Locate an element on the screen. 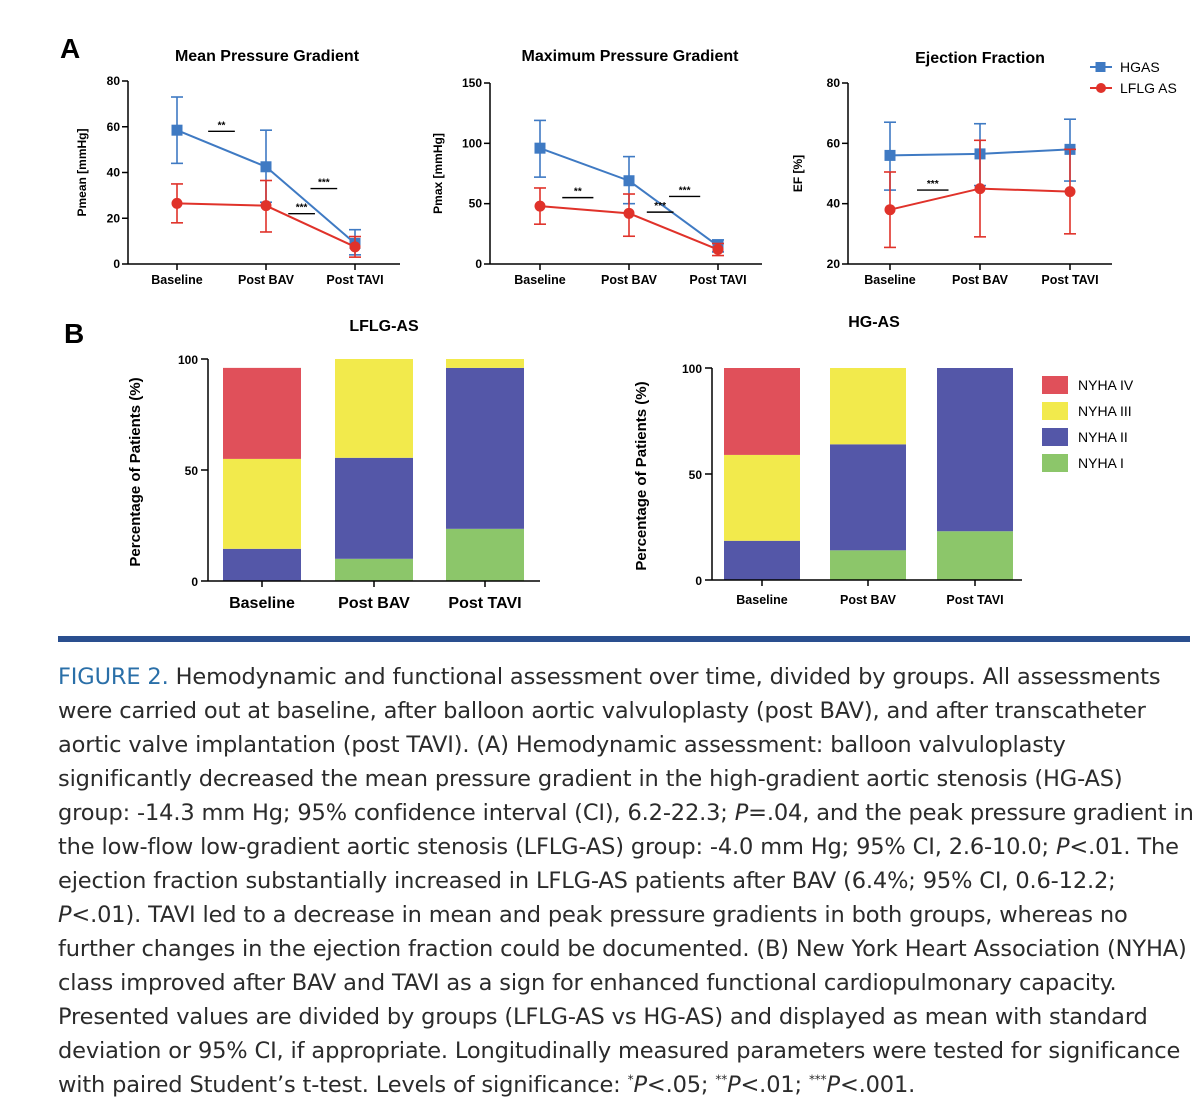 The height and width of the screenshot is (1112, 1200). legend-label: HGAS is located at coordinates (1140, 67).